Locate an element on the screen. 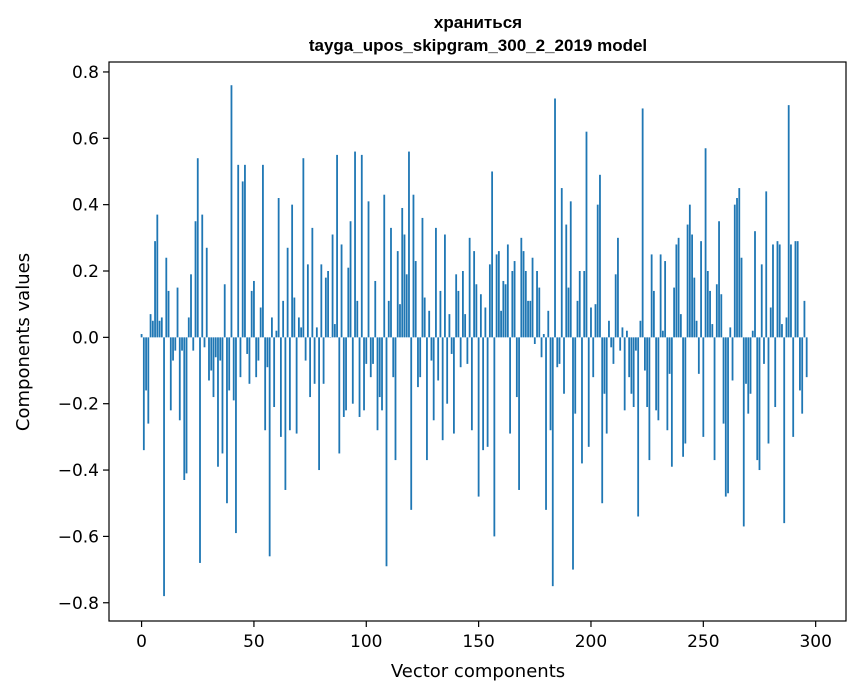 This screenshot has width=867, height=696. chart-title: храниться is located at coordinates (478, 22).